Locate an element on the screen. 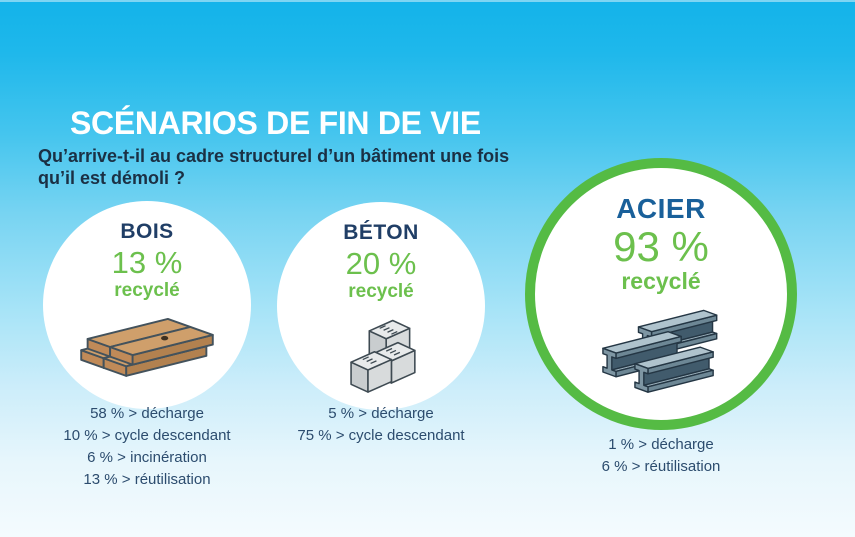 The image size is (855, 537). page-title: SCÉNARIOS DE FIN DE VIE is located at coordinates (275, 123).